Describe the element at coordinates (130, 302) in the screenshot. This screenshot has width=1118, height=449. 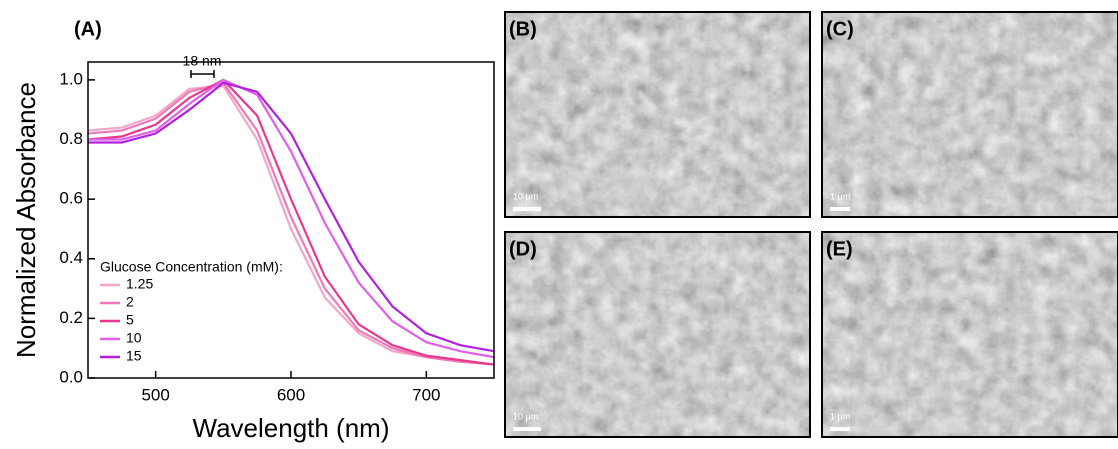
I see `legend-label: 2` at that location.